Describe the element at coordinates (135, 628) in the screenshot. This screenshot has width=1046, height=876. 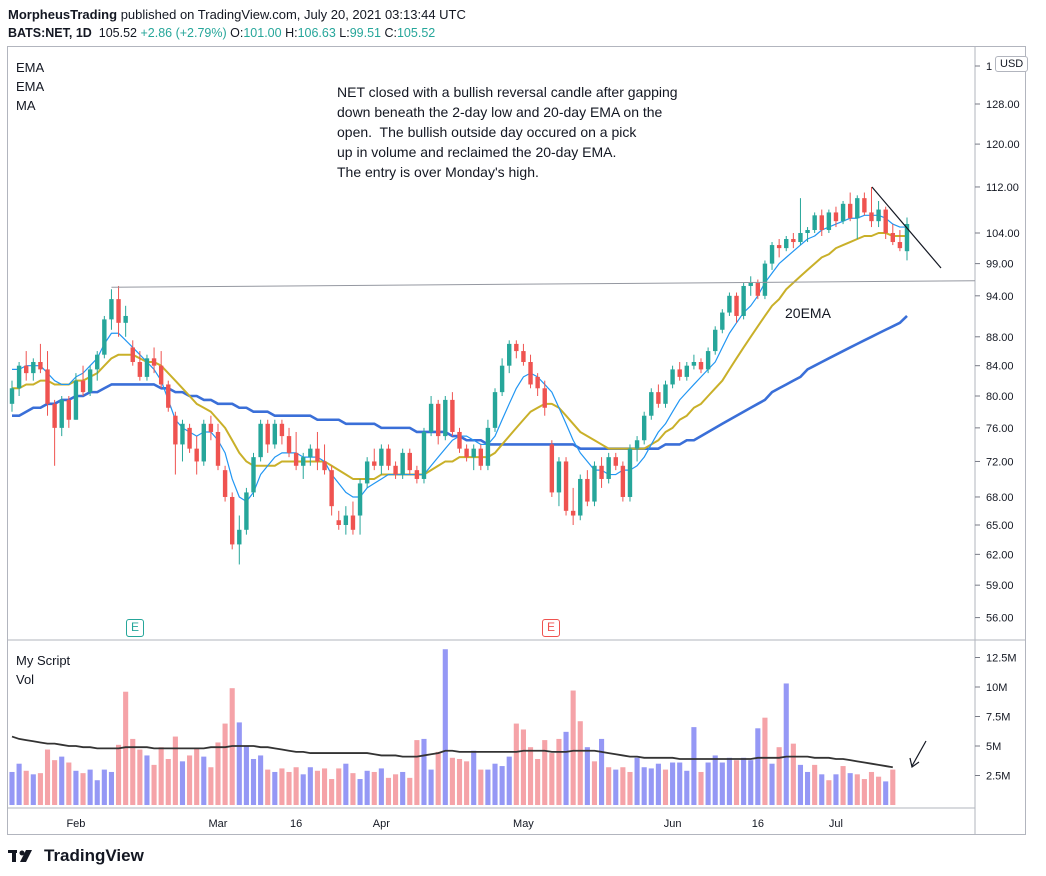
I see `earnings-badge-1: E` at that location.